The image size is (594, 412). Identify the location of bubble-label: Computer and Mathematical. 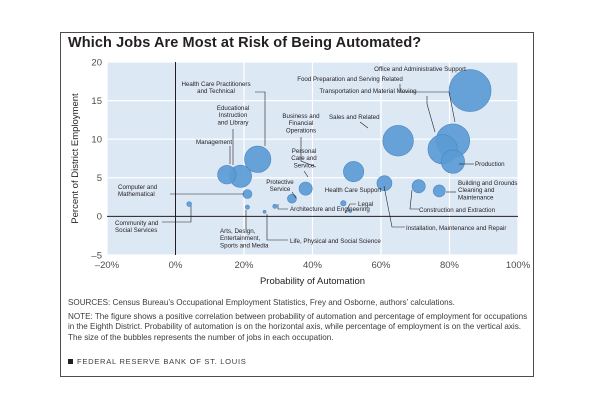
(138, 191).